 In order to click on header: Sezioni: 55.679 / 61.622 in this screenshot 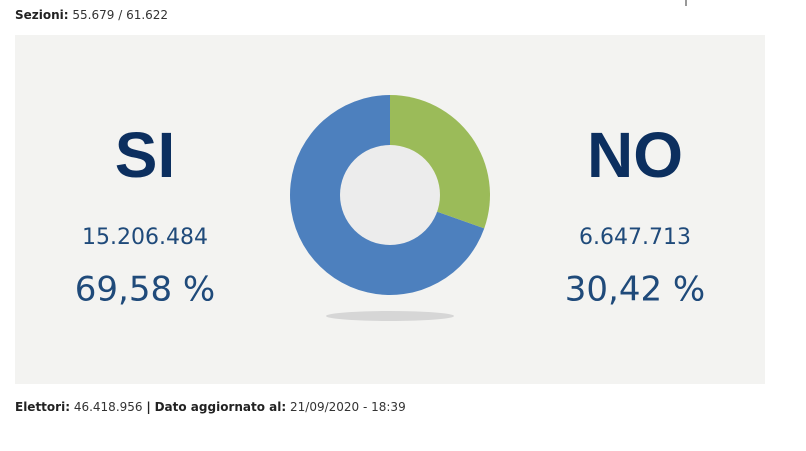, I will do `click(91, 15)`.